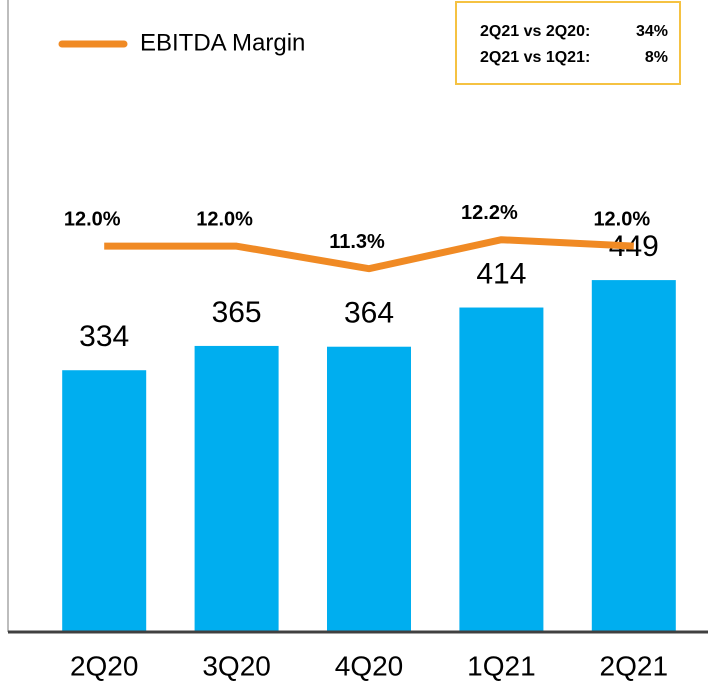 Image resolution: width=708 pixels, height=698 pixels. I want to click on x-tick-label: 3Q20, so click(236, 665).